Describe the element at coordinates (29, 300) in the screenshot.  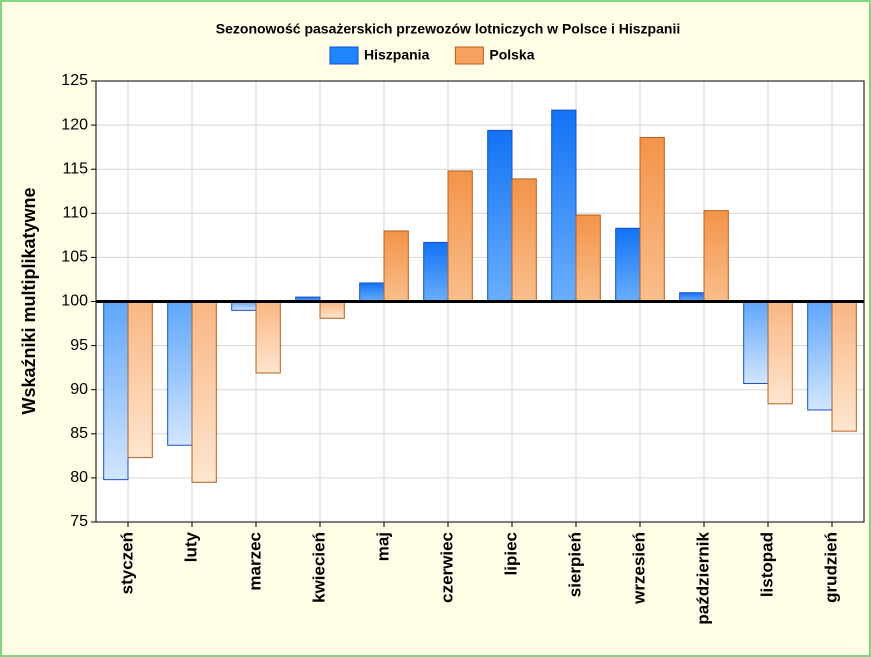
I see `y-axis-label: Wskaźniki multiplikatywne` at that location.